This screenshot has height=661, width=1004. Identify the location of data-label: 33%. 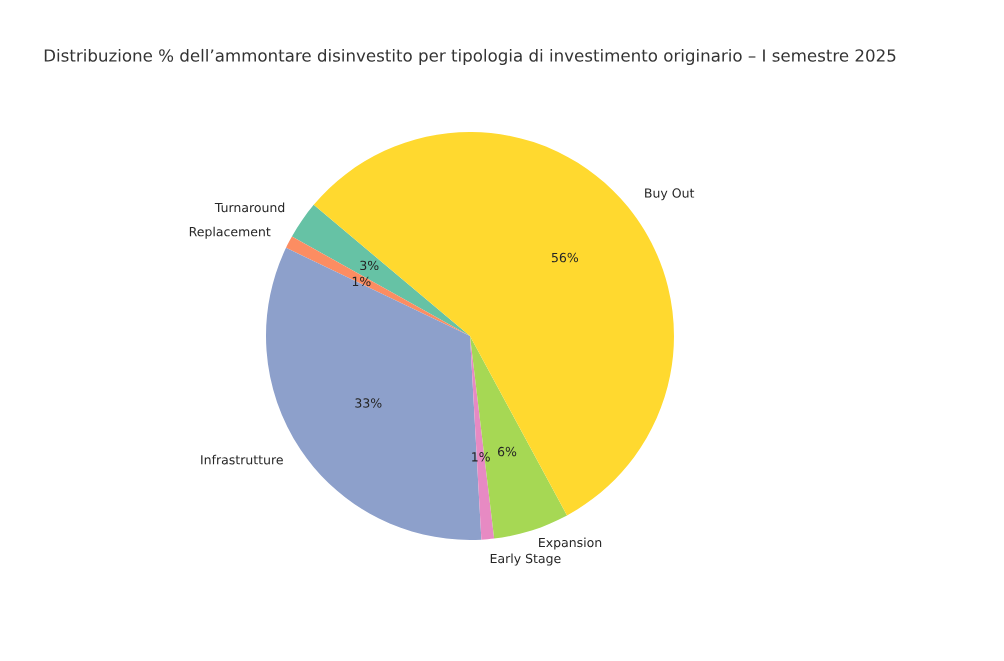
(368, 403).